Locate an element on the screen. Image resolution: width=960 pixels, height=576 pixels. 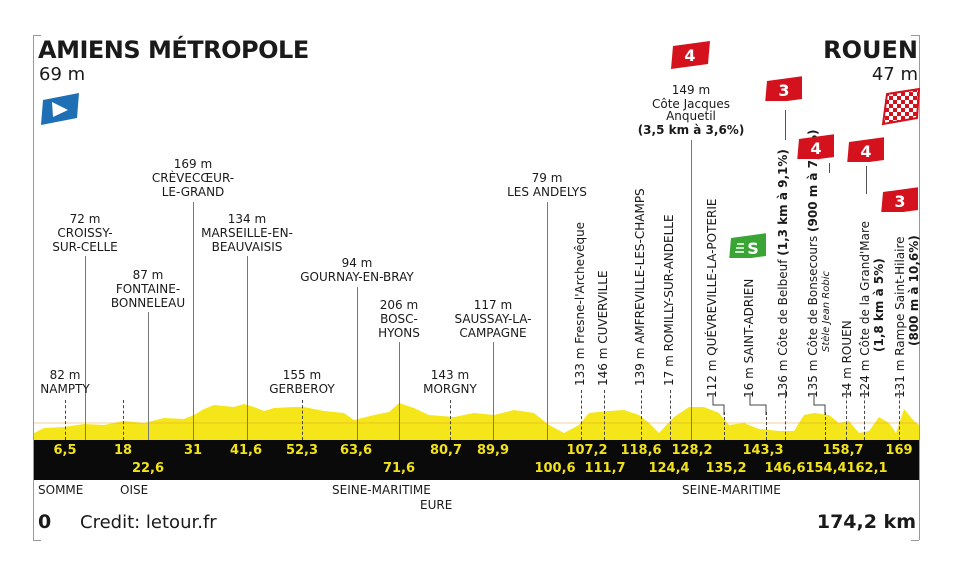
km-marker: 111,7 is located at coordinates (605, 468).